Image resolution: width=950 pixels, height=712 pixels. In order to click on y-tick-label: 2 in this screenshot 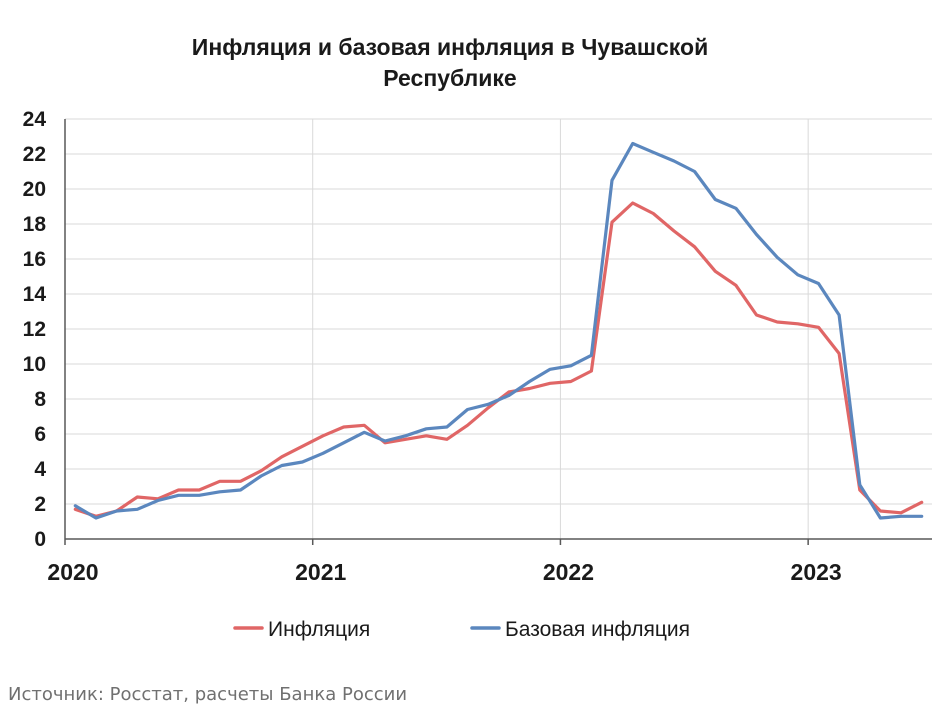, I will do `click(40, 504)`.